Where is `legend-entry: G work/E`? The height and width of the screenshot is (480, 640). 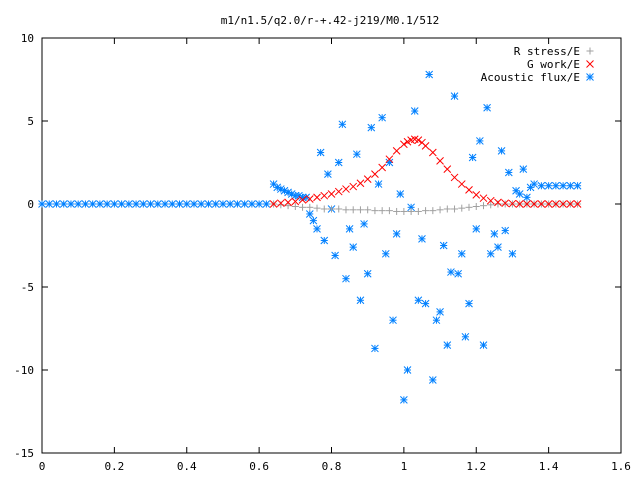 legend-entry: G work/E is located at coordinates (560, 64).